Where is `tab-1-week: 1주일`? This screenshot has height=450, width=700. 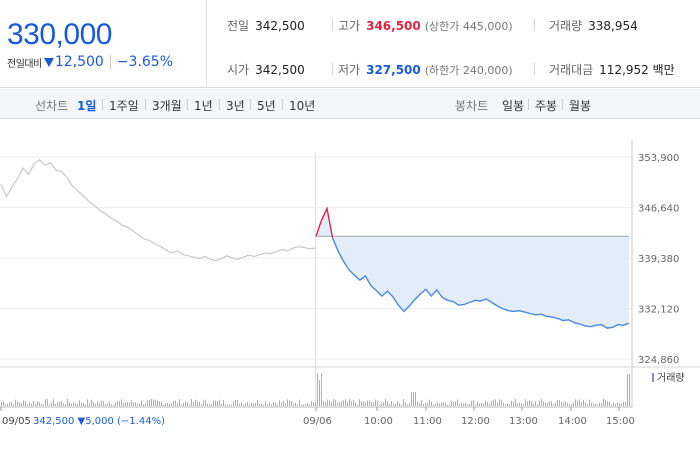 tab-1-week: 1주일 is located at coordinates (124, 106).